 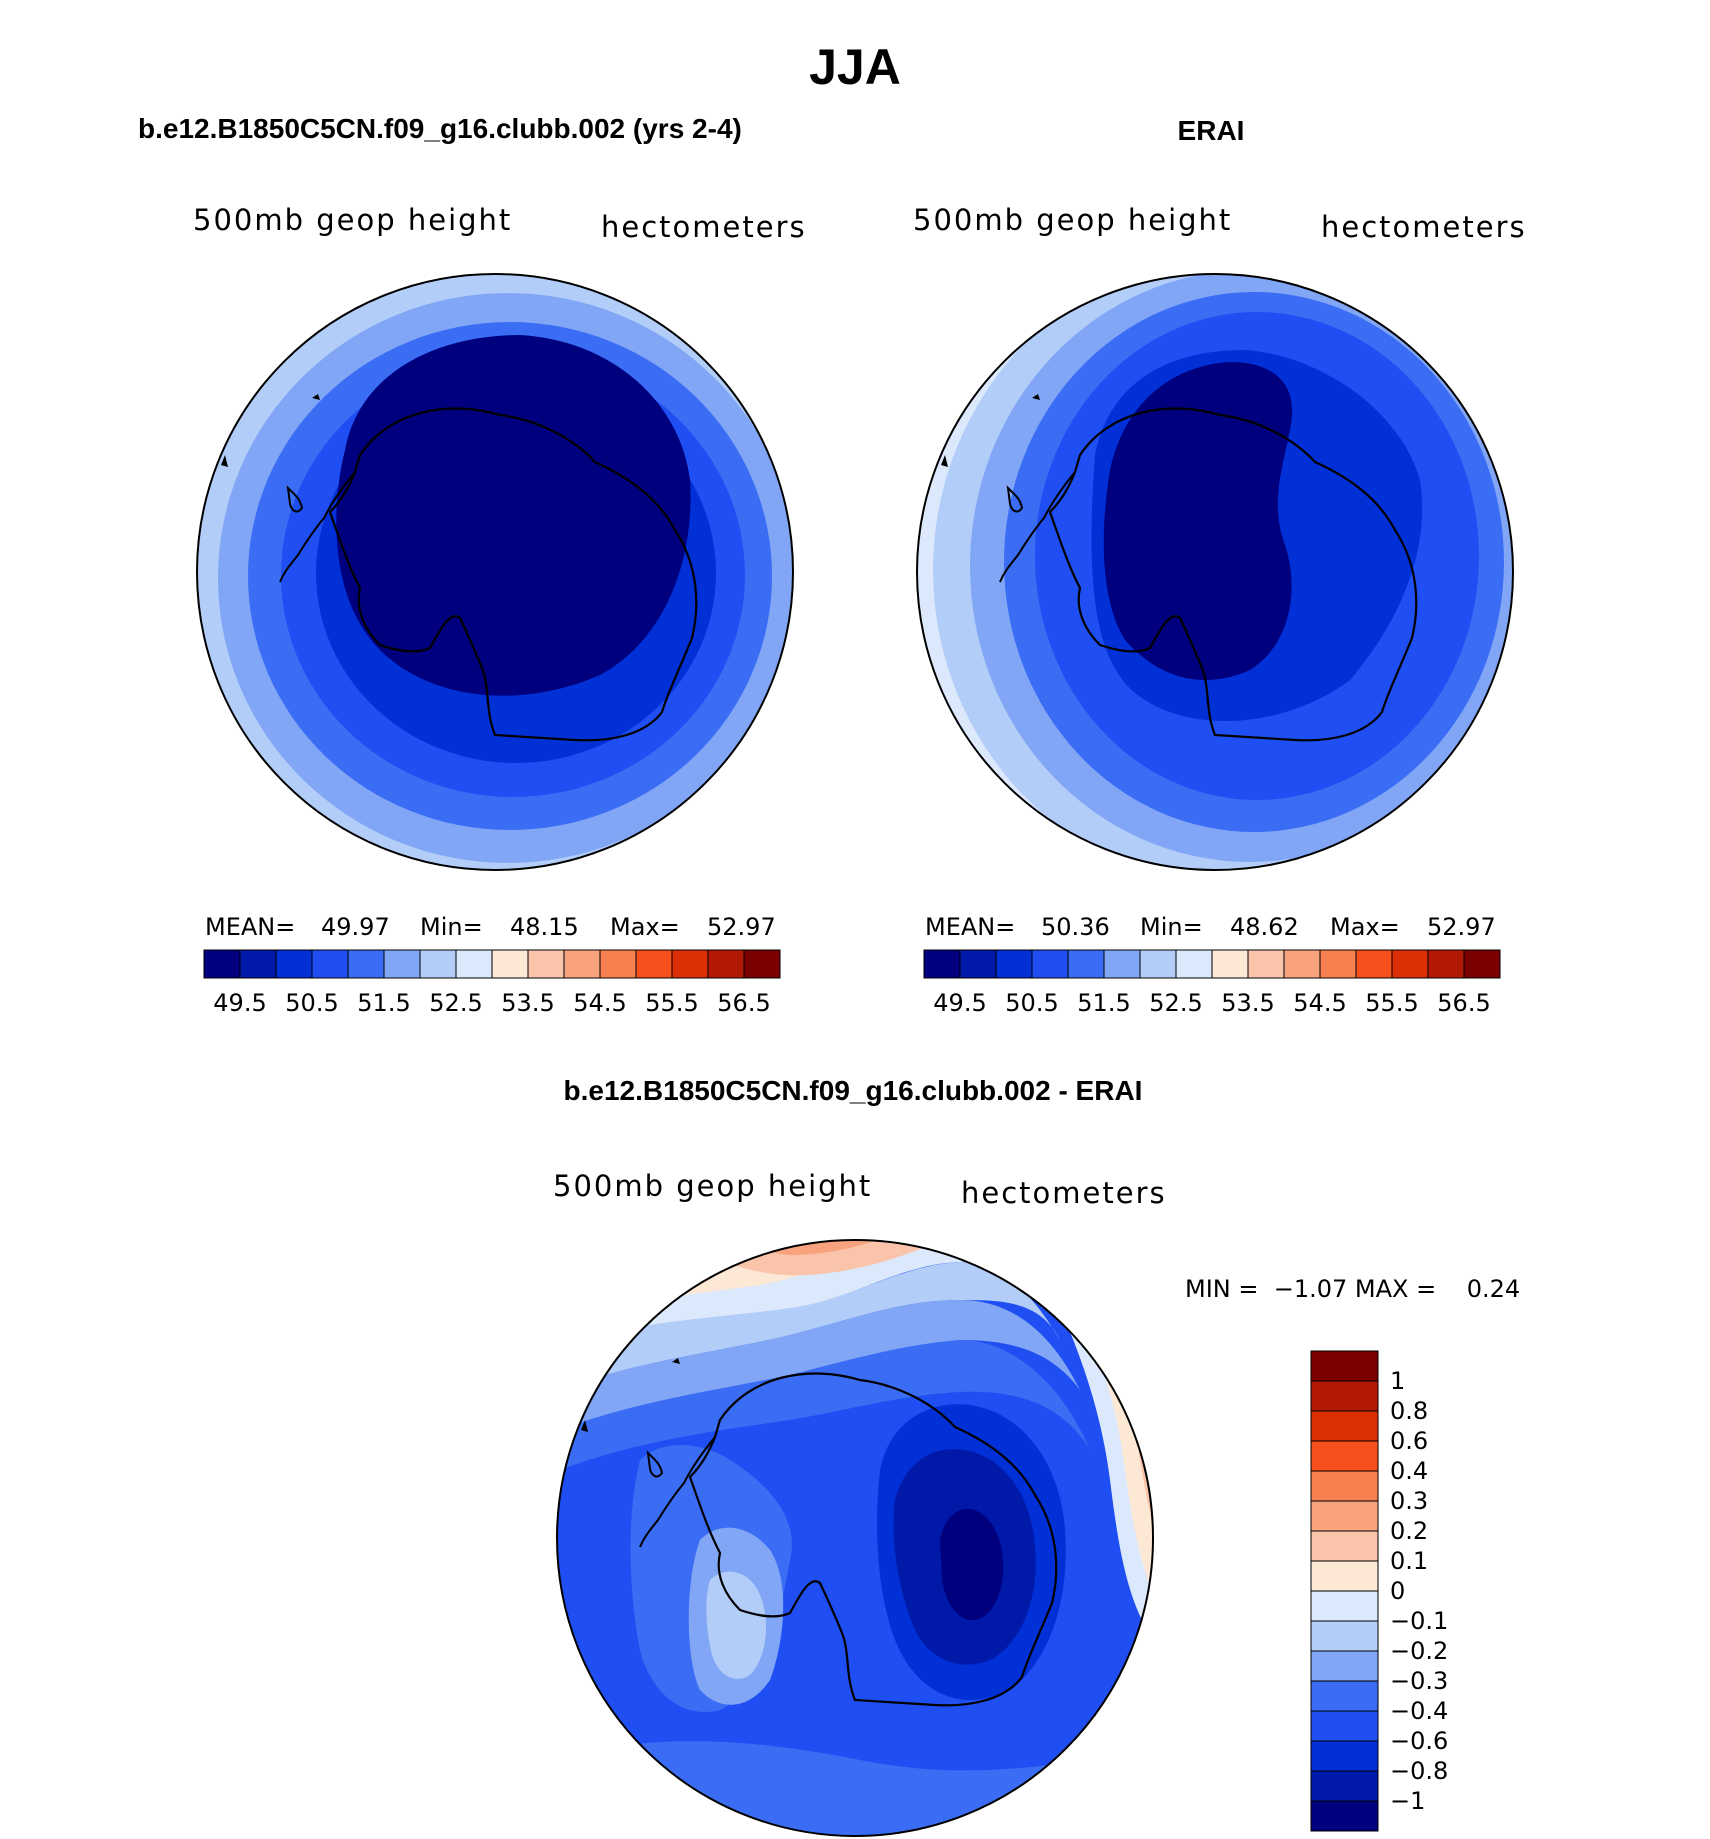 What do you see at coordinates (645, 927) in the screenshot?
I see `stat-model-max-label: Max=` at bounding box center [645, 927].